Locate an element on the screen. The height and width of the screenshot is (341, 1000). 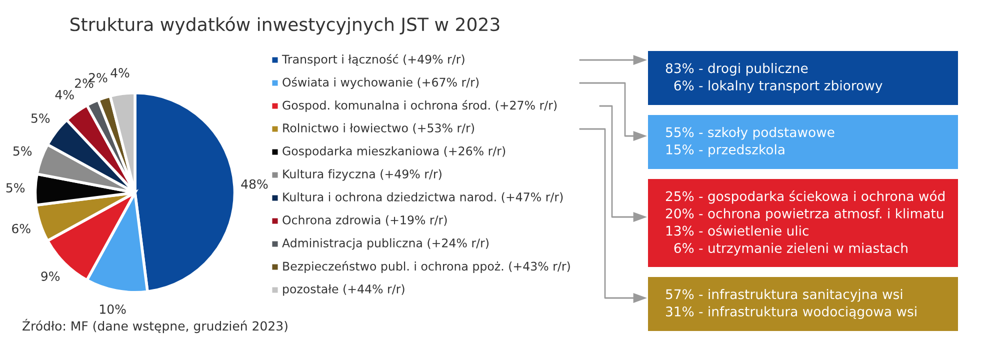
text: 25% - gospodarka ściekowa i ochrona wód 20% - ochrona powietrza atmosf. i klimatu 13% - oświetlenie ulic 6% - utrzymanie zieleni w miastach is located at coordinates (805, 223).